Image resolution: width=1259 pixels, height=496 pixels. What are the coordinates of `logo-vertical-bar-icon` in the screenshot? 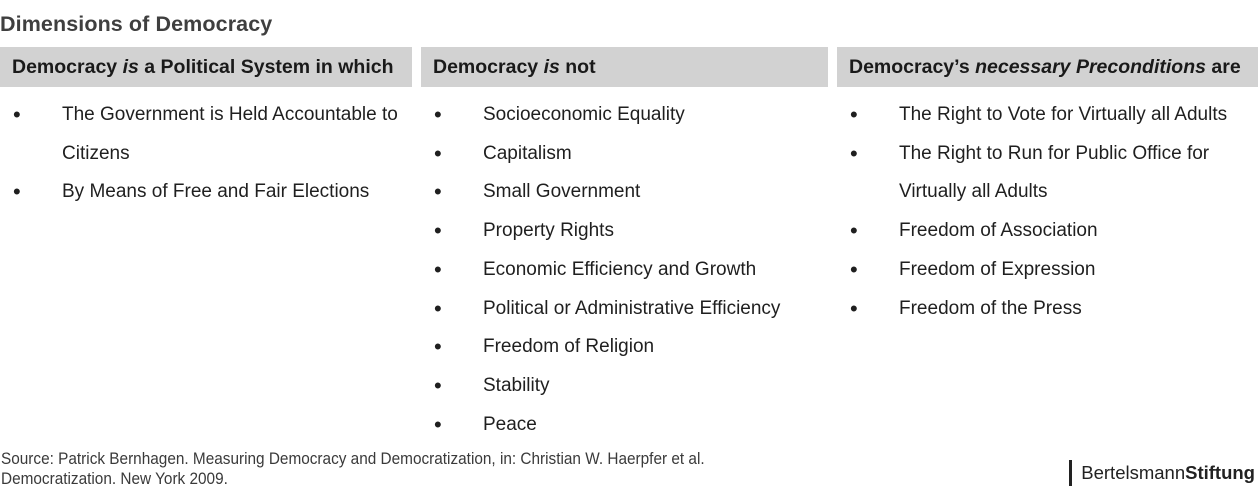 It's located at (1071, 473).